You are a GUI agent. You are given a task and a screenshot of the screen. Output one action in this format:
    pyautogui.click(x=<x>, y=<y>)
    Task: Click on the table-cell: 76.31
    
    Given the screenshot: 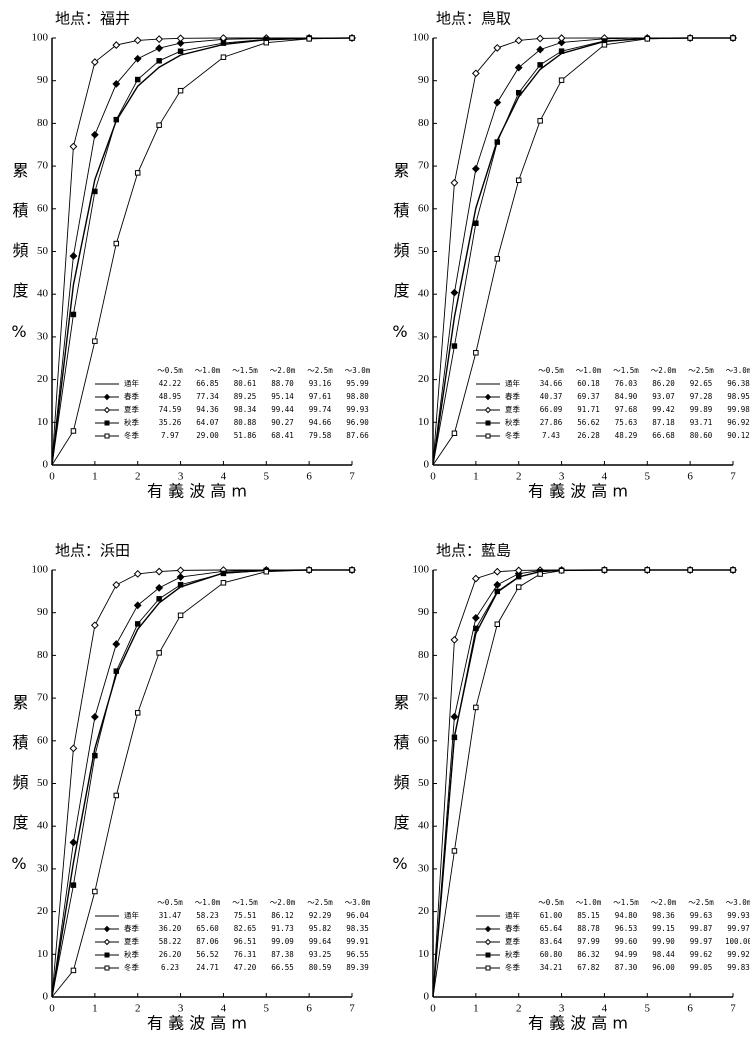 What is the action you would take?
    pyautogui.click(x=245, y=954)
    